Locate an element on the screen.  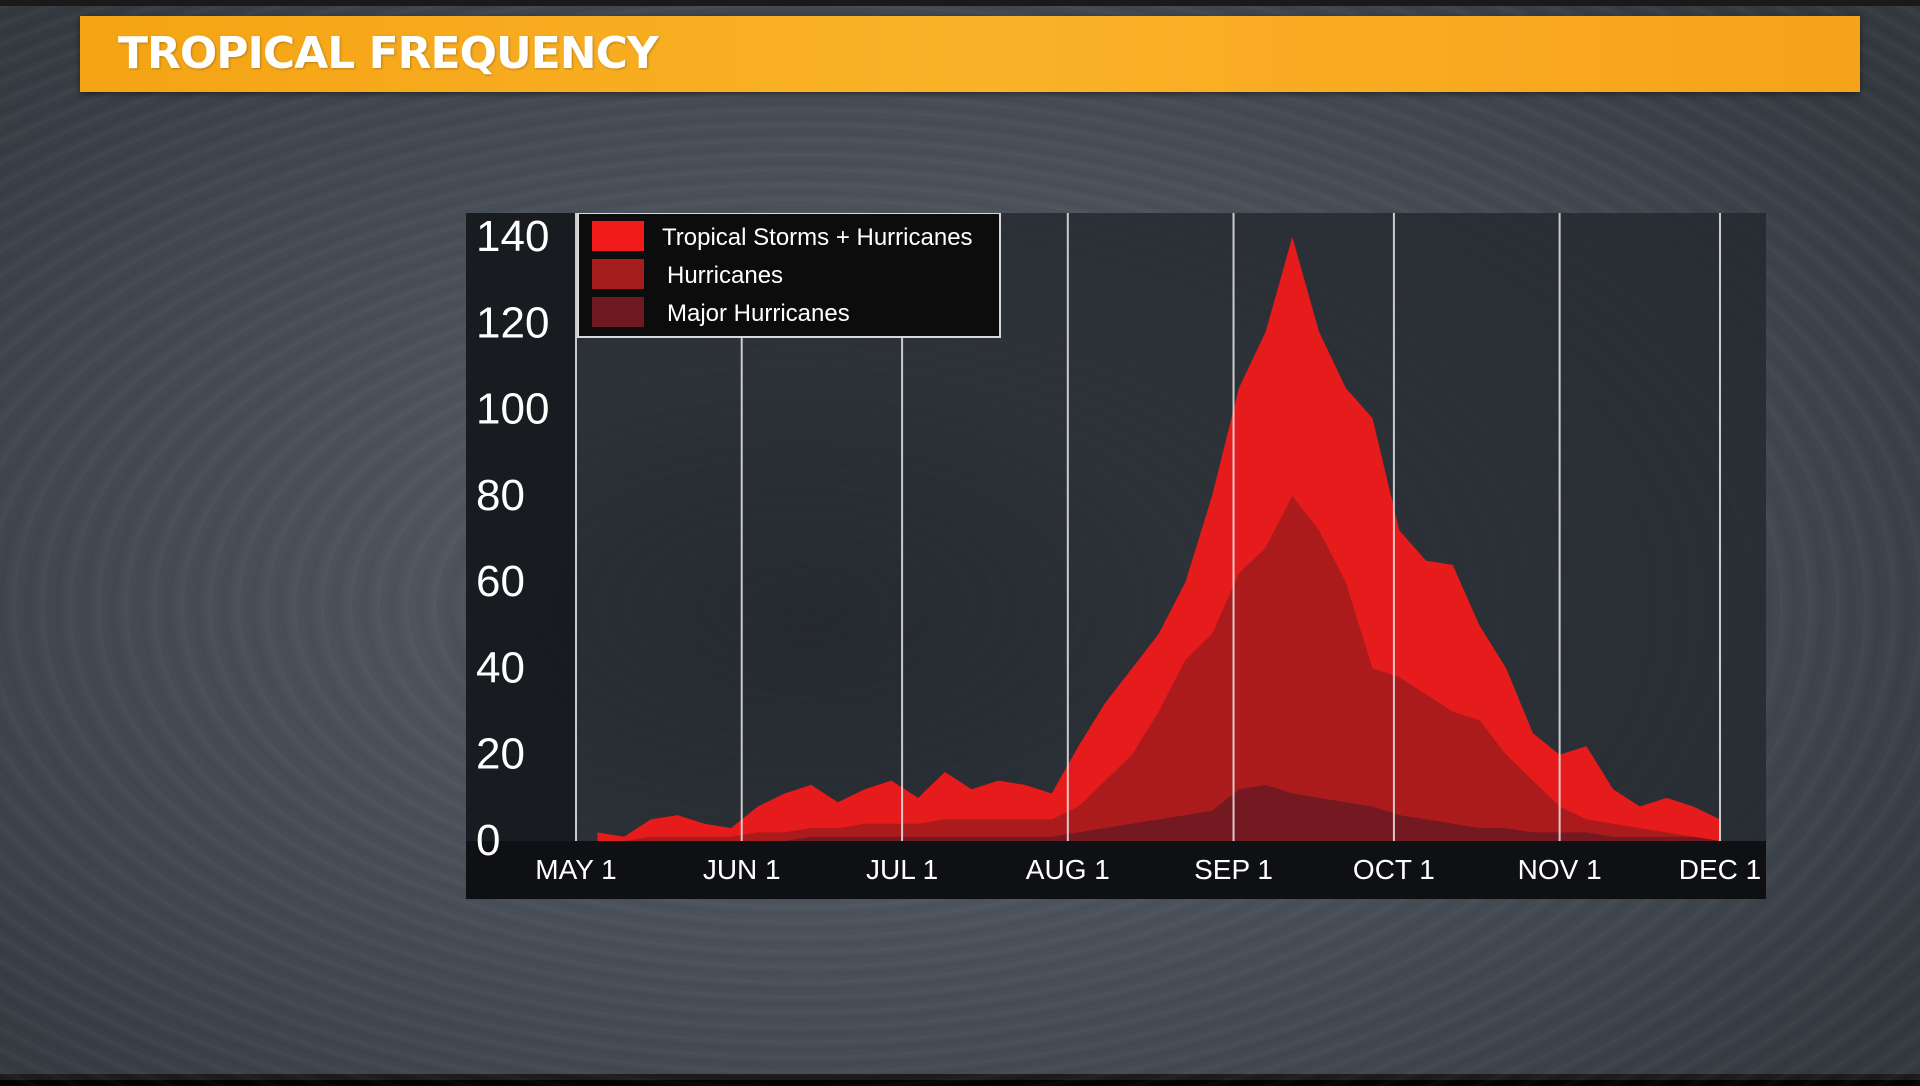
y-tick-label: 80 is located at coordinates (500, 495).